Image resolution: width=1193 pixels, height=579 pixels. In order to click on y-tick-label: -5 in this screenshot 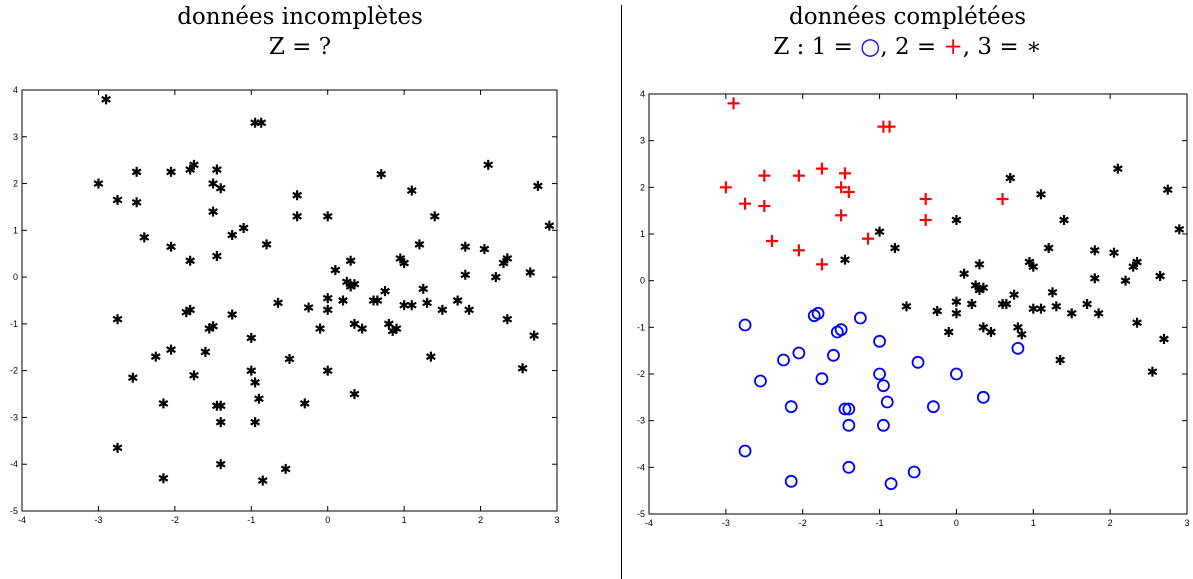, I will do `click(641, 514)`.